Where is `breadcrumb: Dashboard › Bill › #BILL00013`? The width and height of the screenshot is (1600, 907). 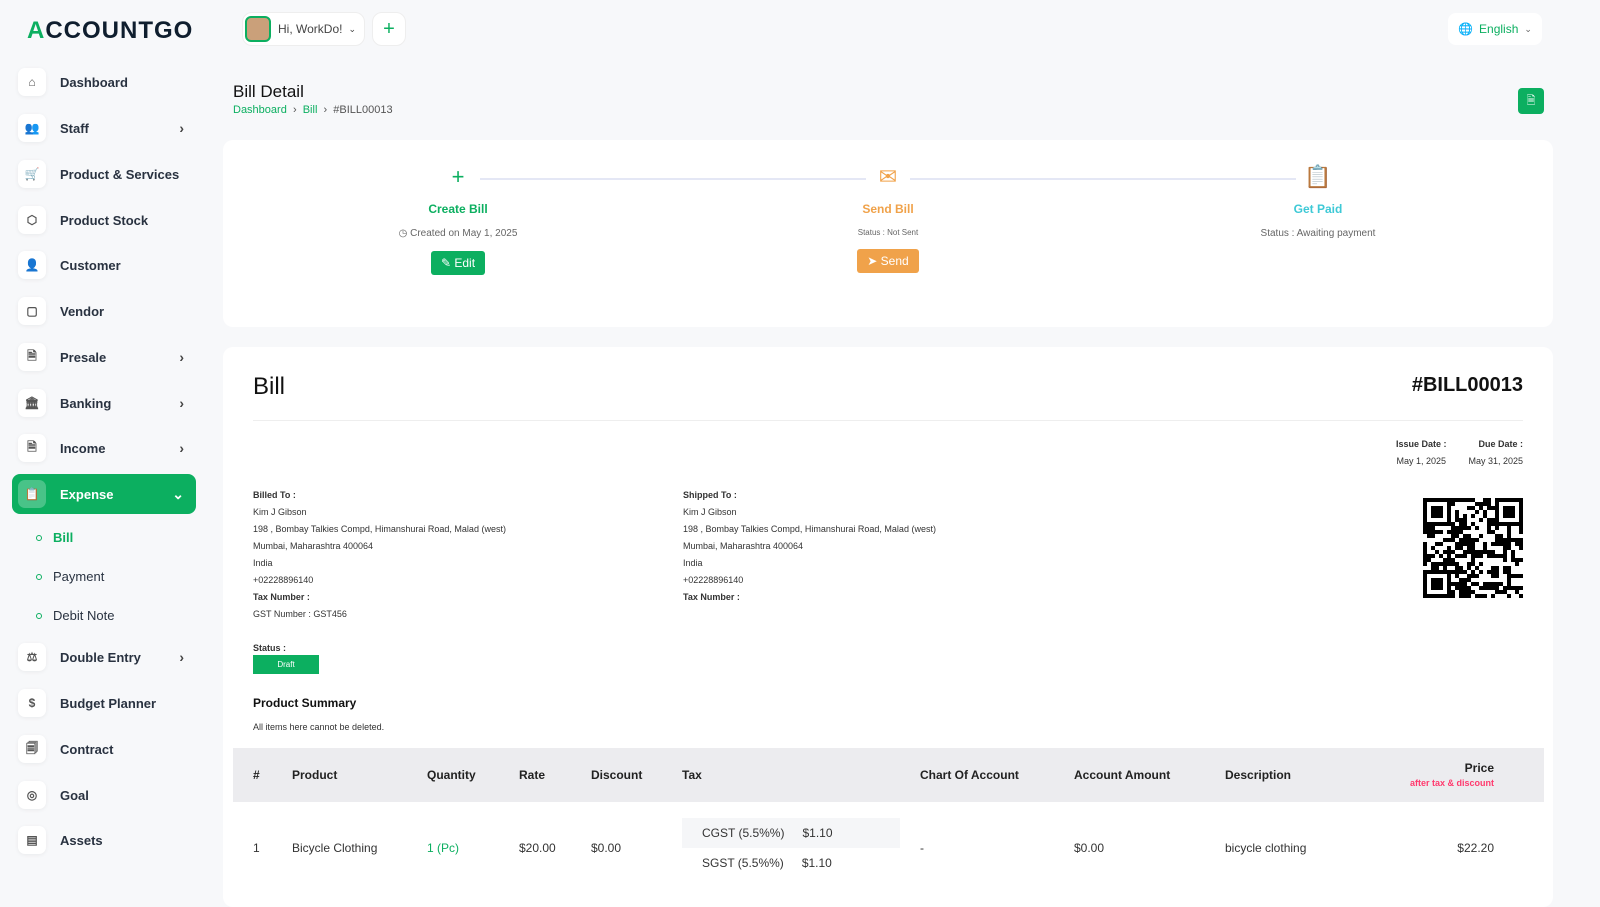 breadcrumb: Dashboard › Bill › #BILL00013 is located at coordinates (313, 110).